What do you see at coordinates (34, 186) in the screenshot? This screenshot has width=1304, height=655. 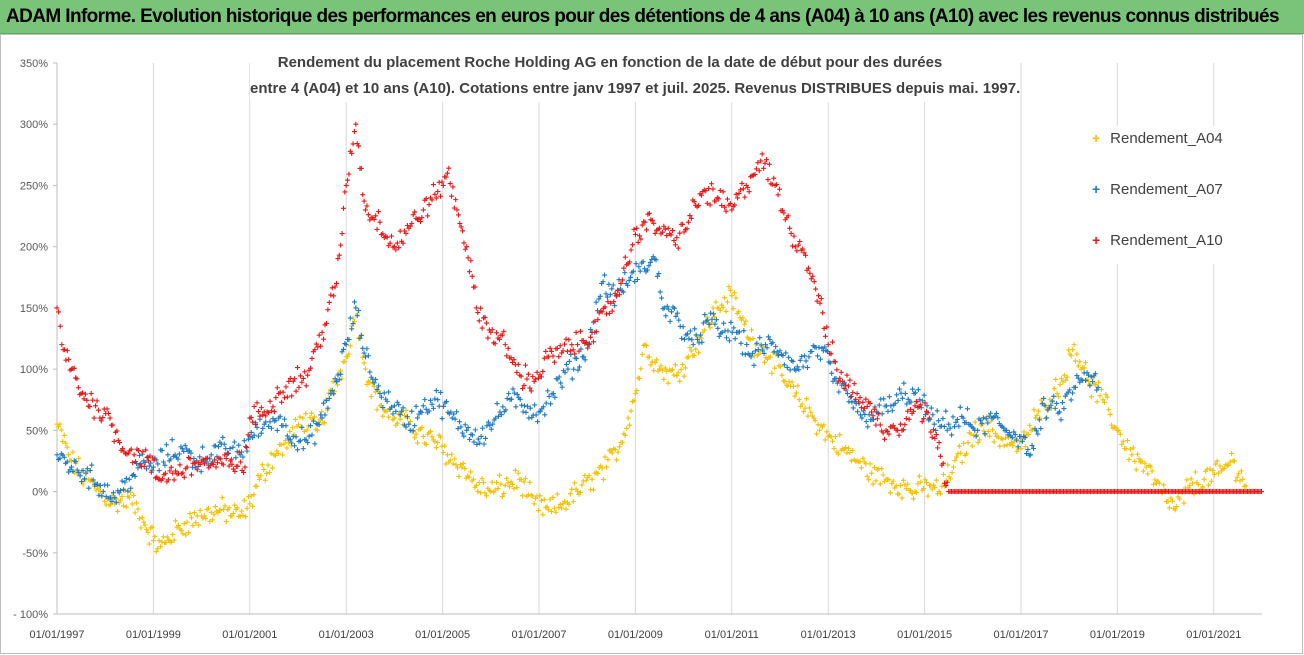 I see `y-tick-label: 250%` at bounding box center [34, 186].